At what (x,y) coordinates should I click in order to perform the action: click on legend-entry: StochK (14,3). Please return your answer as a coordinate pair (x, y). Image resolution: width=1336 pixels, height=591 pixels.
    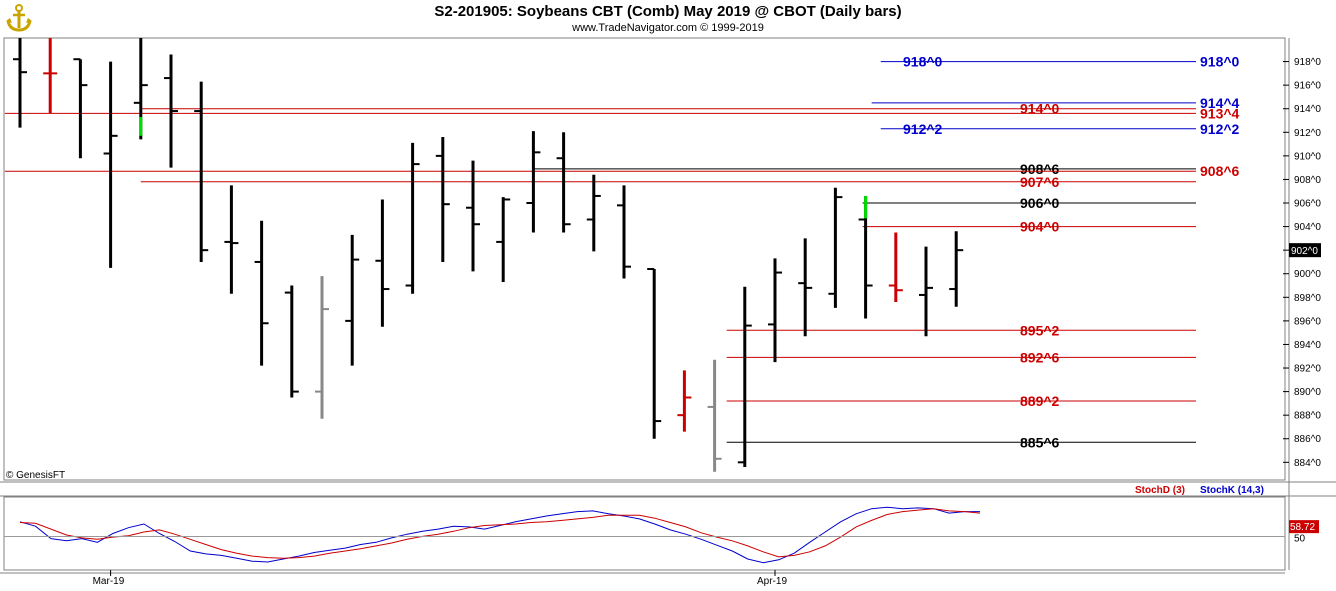
    Looking at the image, I should click on (1232, 490).